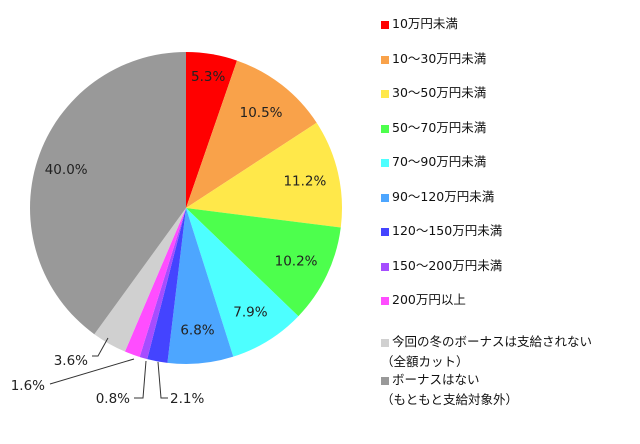 This screenshot has height=444, width=640. I want to click on legend-item: 30〜50万円未満, so click(433, 93).